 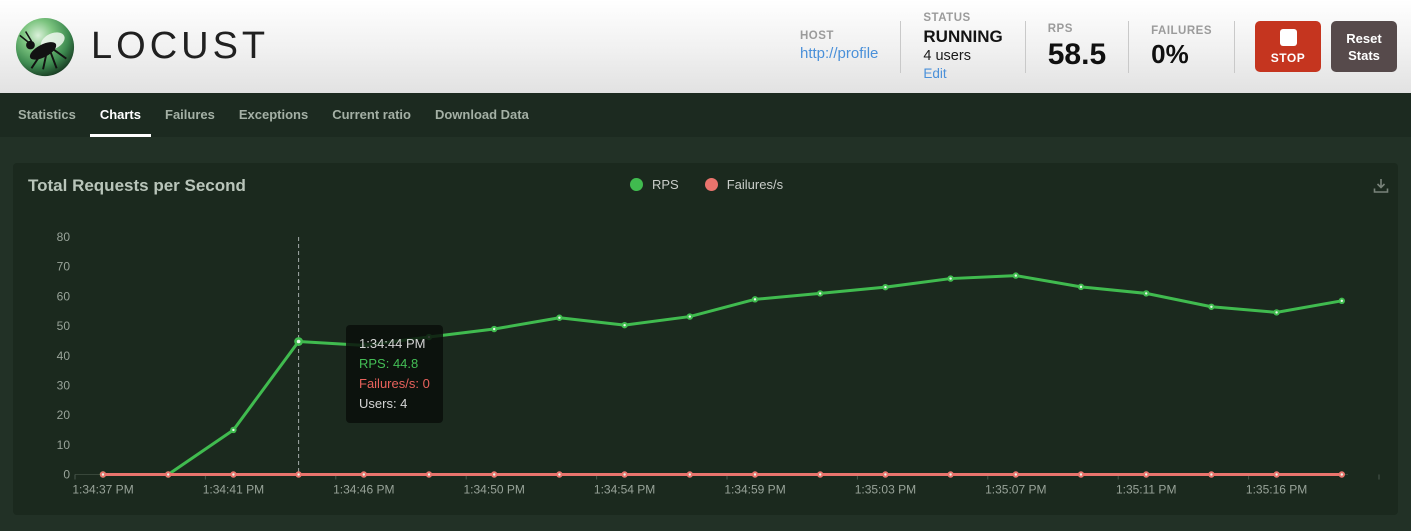 What do you see at coordinates (947, 18) in the screenshot?
I see `status-label: STATUS` at bounding box center [947, 18].